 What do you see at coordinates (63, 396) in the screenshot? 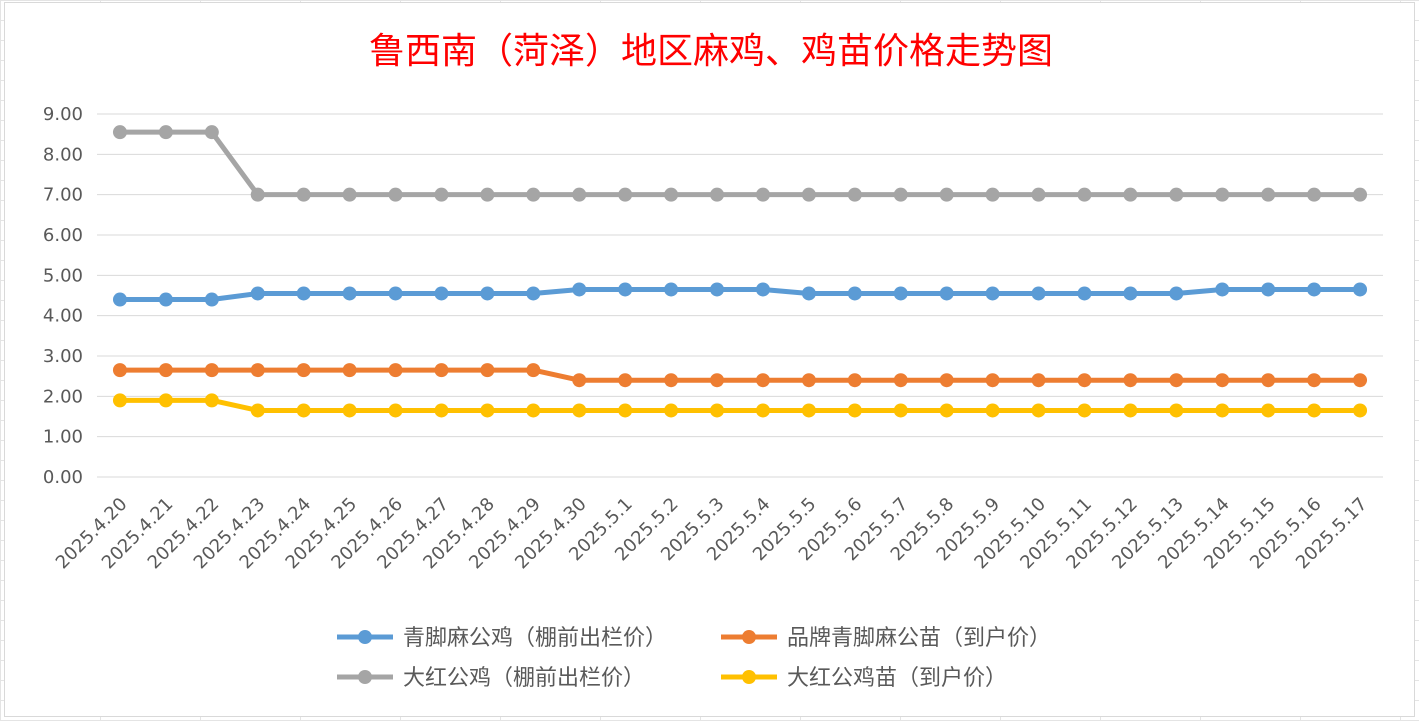
I see `y-tick-label: 2.00` at bounding box center [63, 396].